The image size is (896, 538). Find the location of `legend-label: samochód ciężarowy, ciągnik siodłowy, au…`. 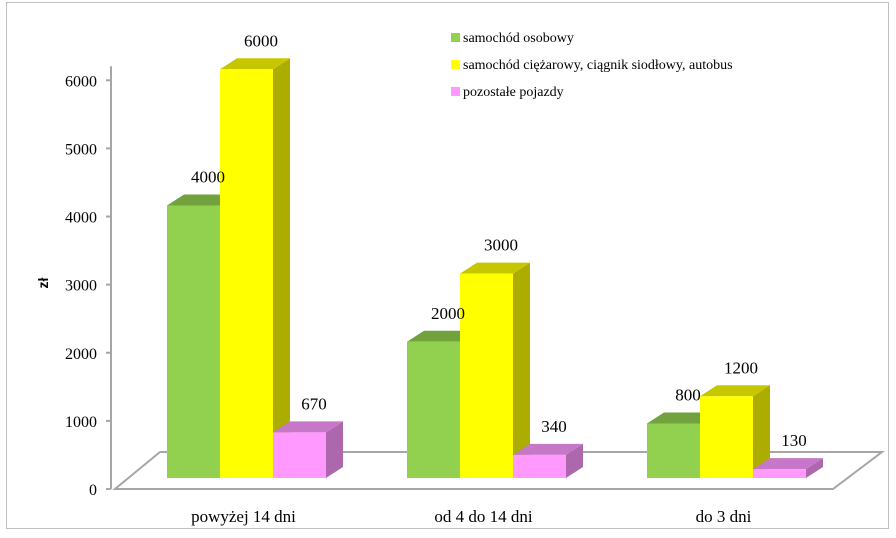

legend-label: samochód ciężarowy, ciągnik siodłowy, au… is located at coordinates (598, 65).